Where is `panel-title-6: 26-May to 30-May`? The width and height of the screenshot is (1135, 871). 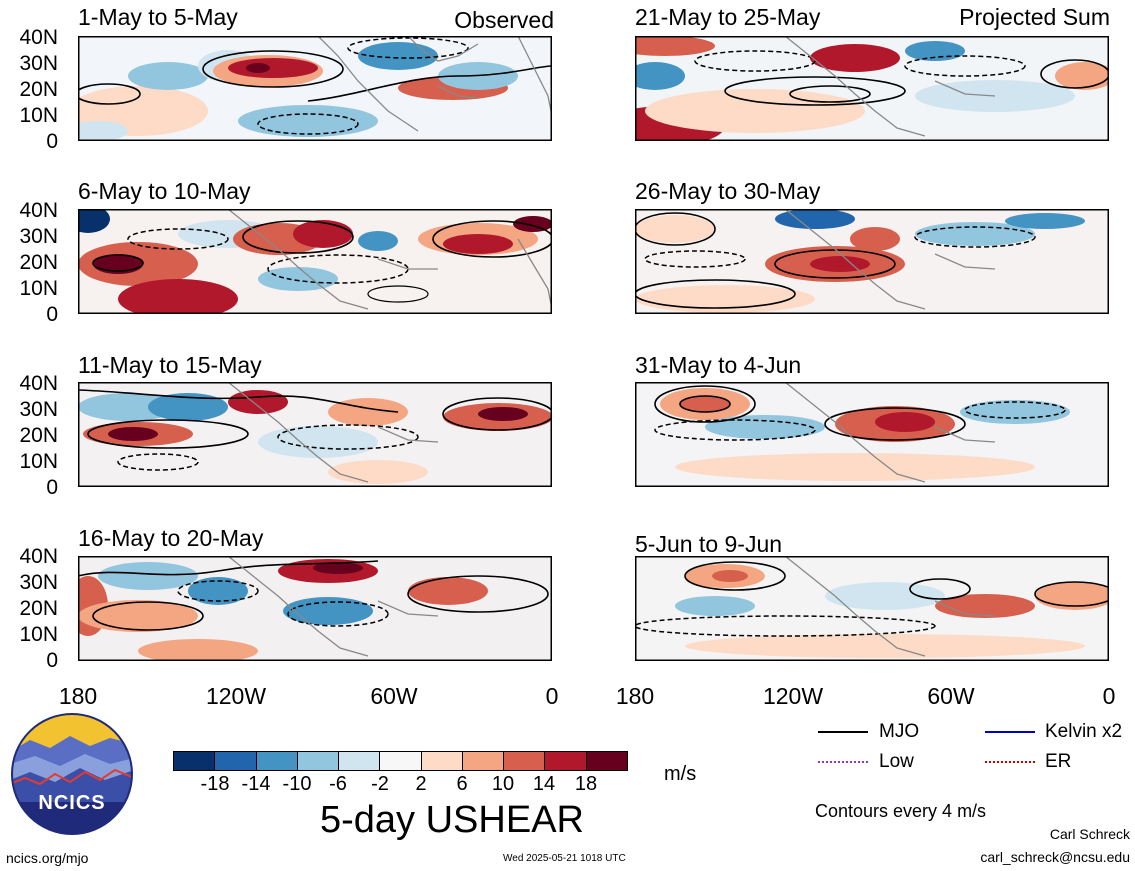
panel-title-6: 26-May to 30-May is located at coordinates (728, 191).